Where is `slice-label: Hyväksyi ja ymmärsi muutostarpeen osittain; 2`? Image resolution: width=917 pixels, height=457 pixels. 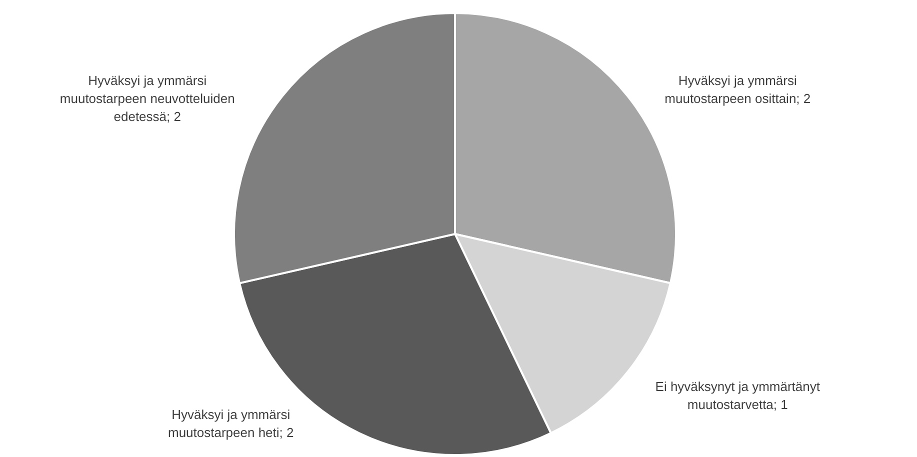 slice-label: Hyväksyi ja ymmärsi muutostarpeen osittain; 2 is located at coordinates (737, 89).